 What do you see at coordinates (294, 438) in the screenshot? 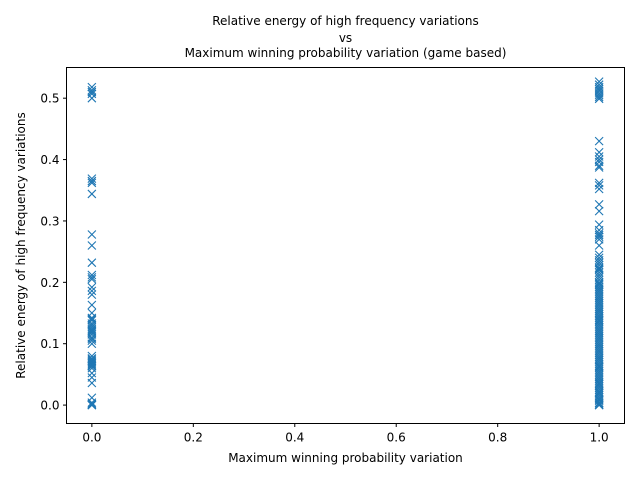
I see `x-tick-label: 0.4` at bounding box center [294, 438].